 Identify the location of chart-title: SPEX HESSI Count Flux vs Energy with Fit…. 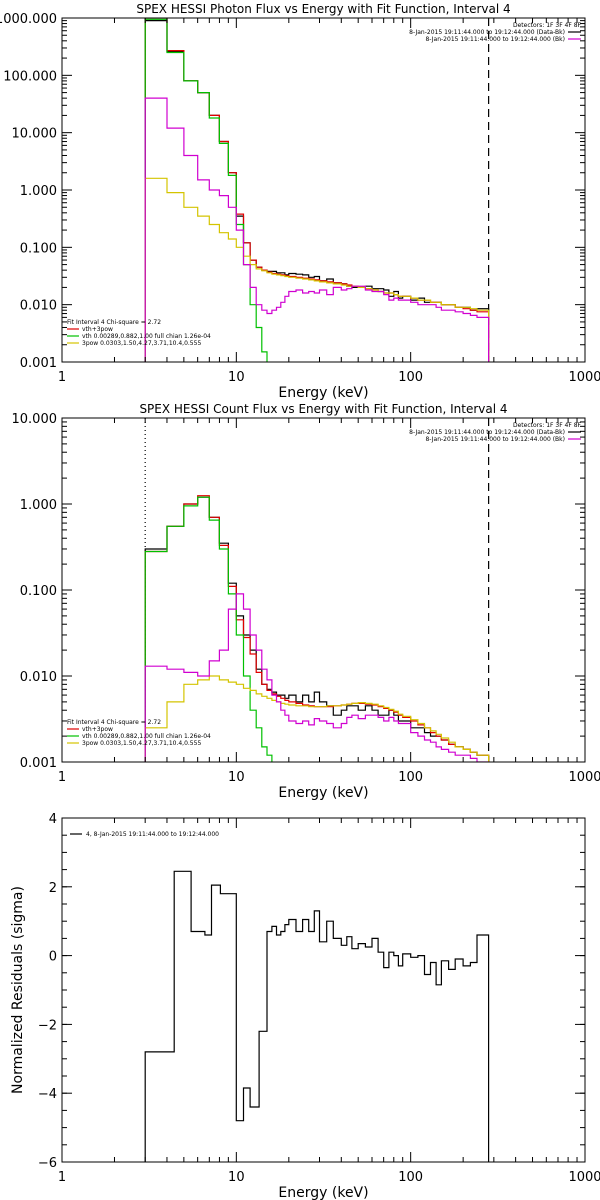
(323, 409).